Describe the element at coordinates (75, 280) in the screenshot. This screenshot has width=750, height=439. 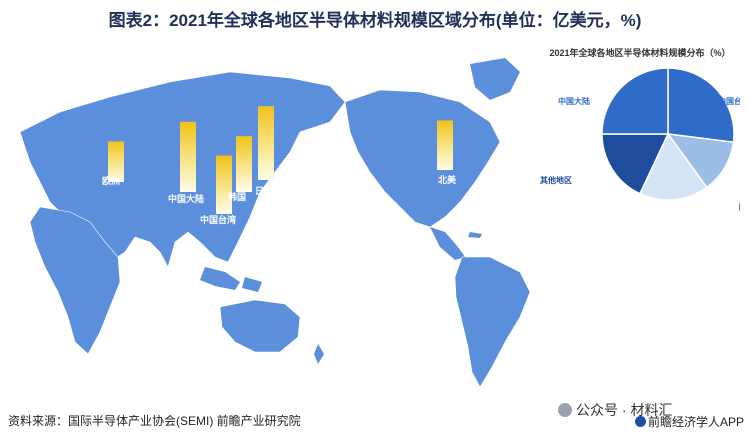
I see `africa-landmass` at that location.